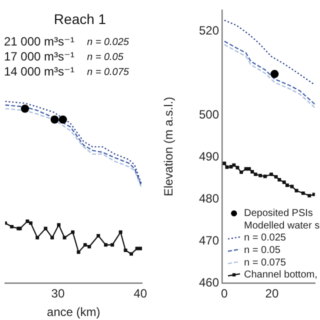 Image resolution: width=320 pixels, height=320 pixels. What do you see at coordinates (269, 53) in the screenshot?
I see `line-series` at bounding box center [269, 53].